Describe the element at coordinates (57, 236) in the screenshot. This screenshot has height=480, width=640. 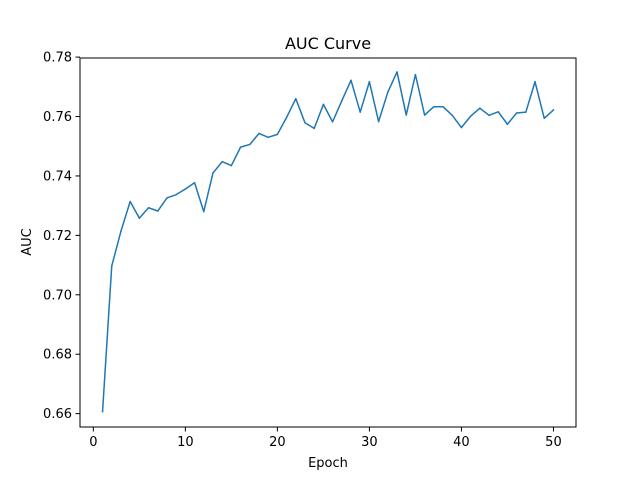
I see `y-tick-label: 0.72` at that location.